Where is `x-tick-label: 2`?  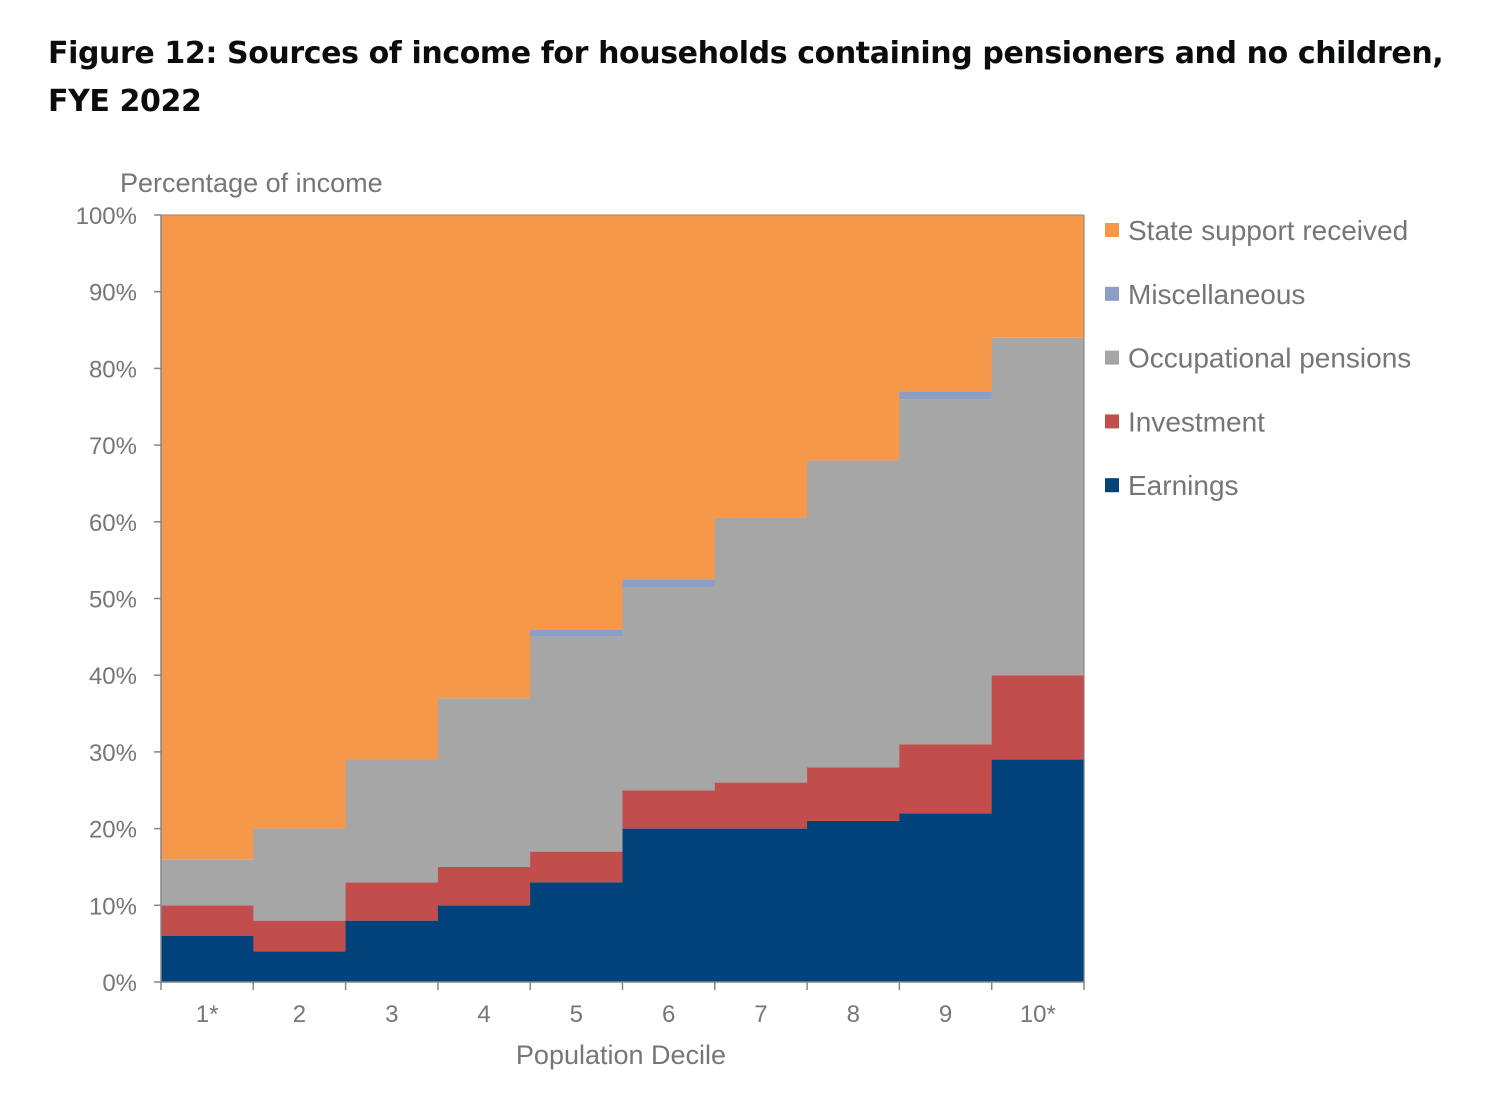
x-tick-label: 2 is located at coordinates (299, 1014).